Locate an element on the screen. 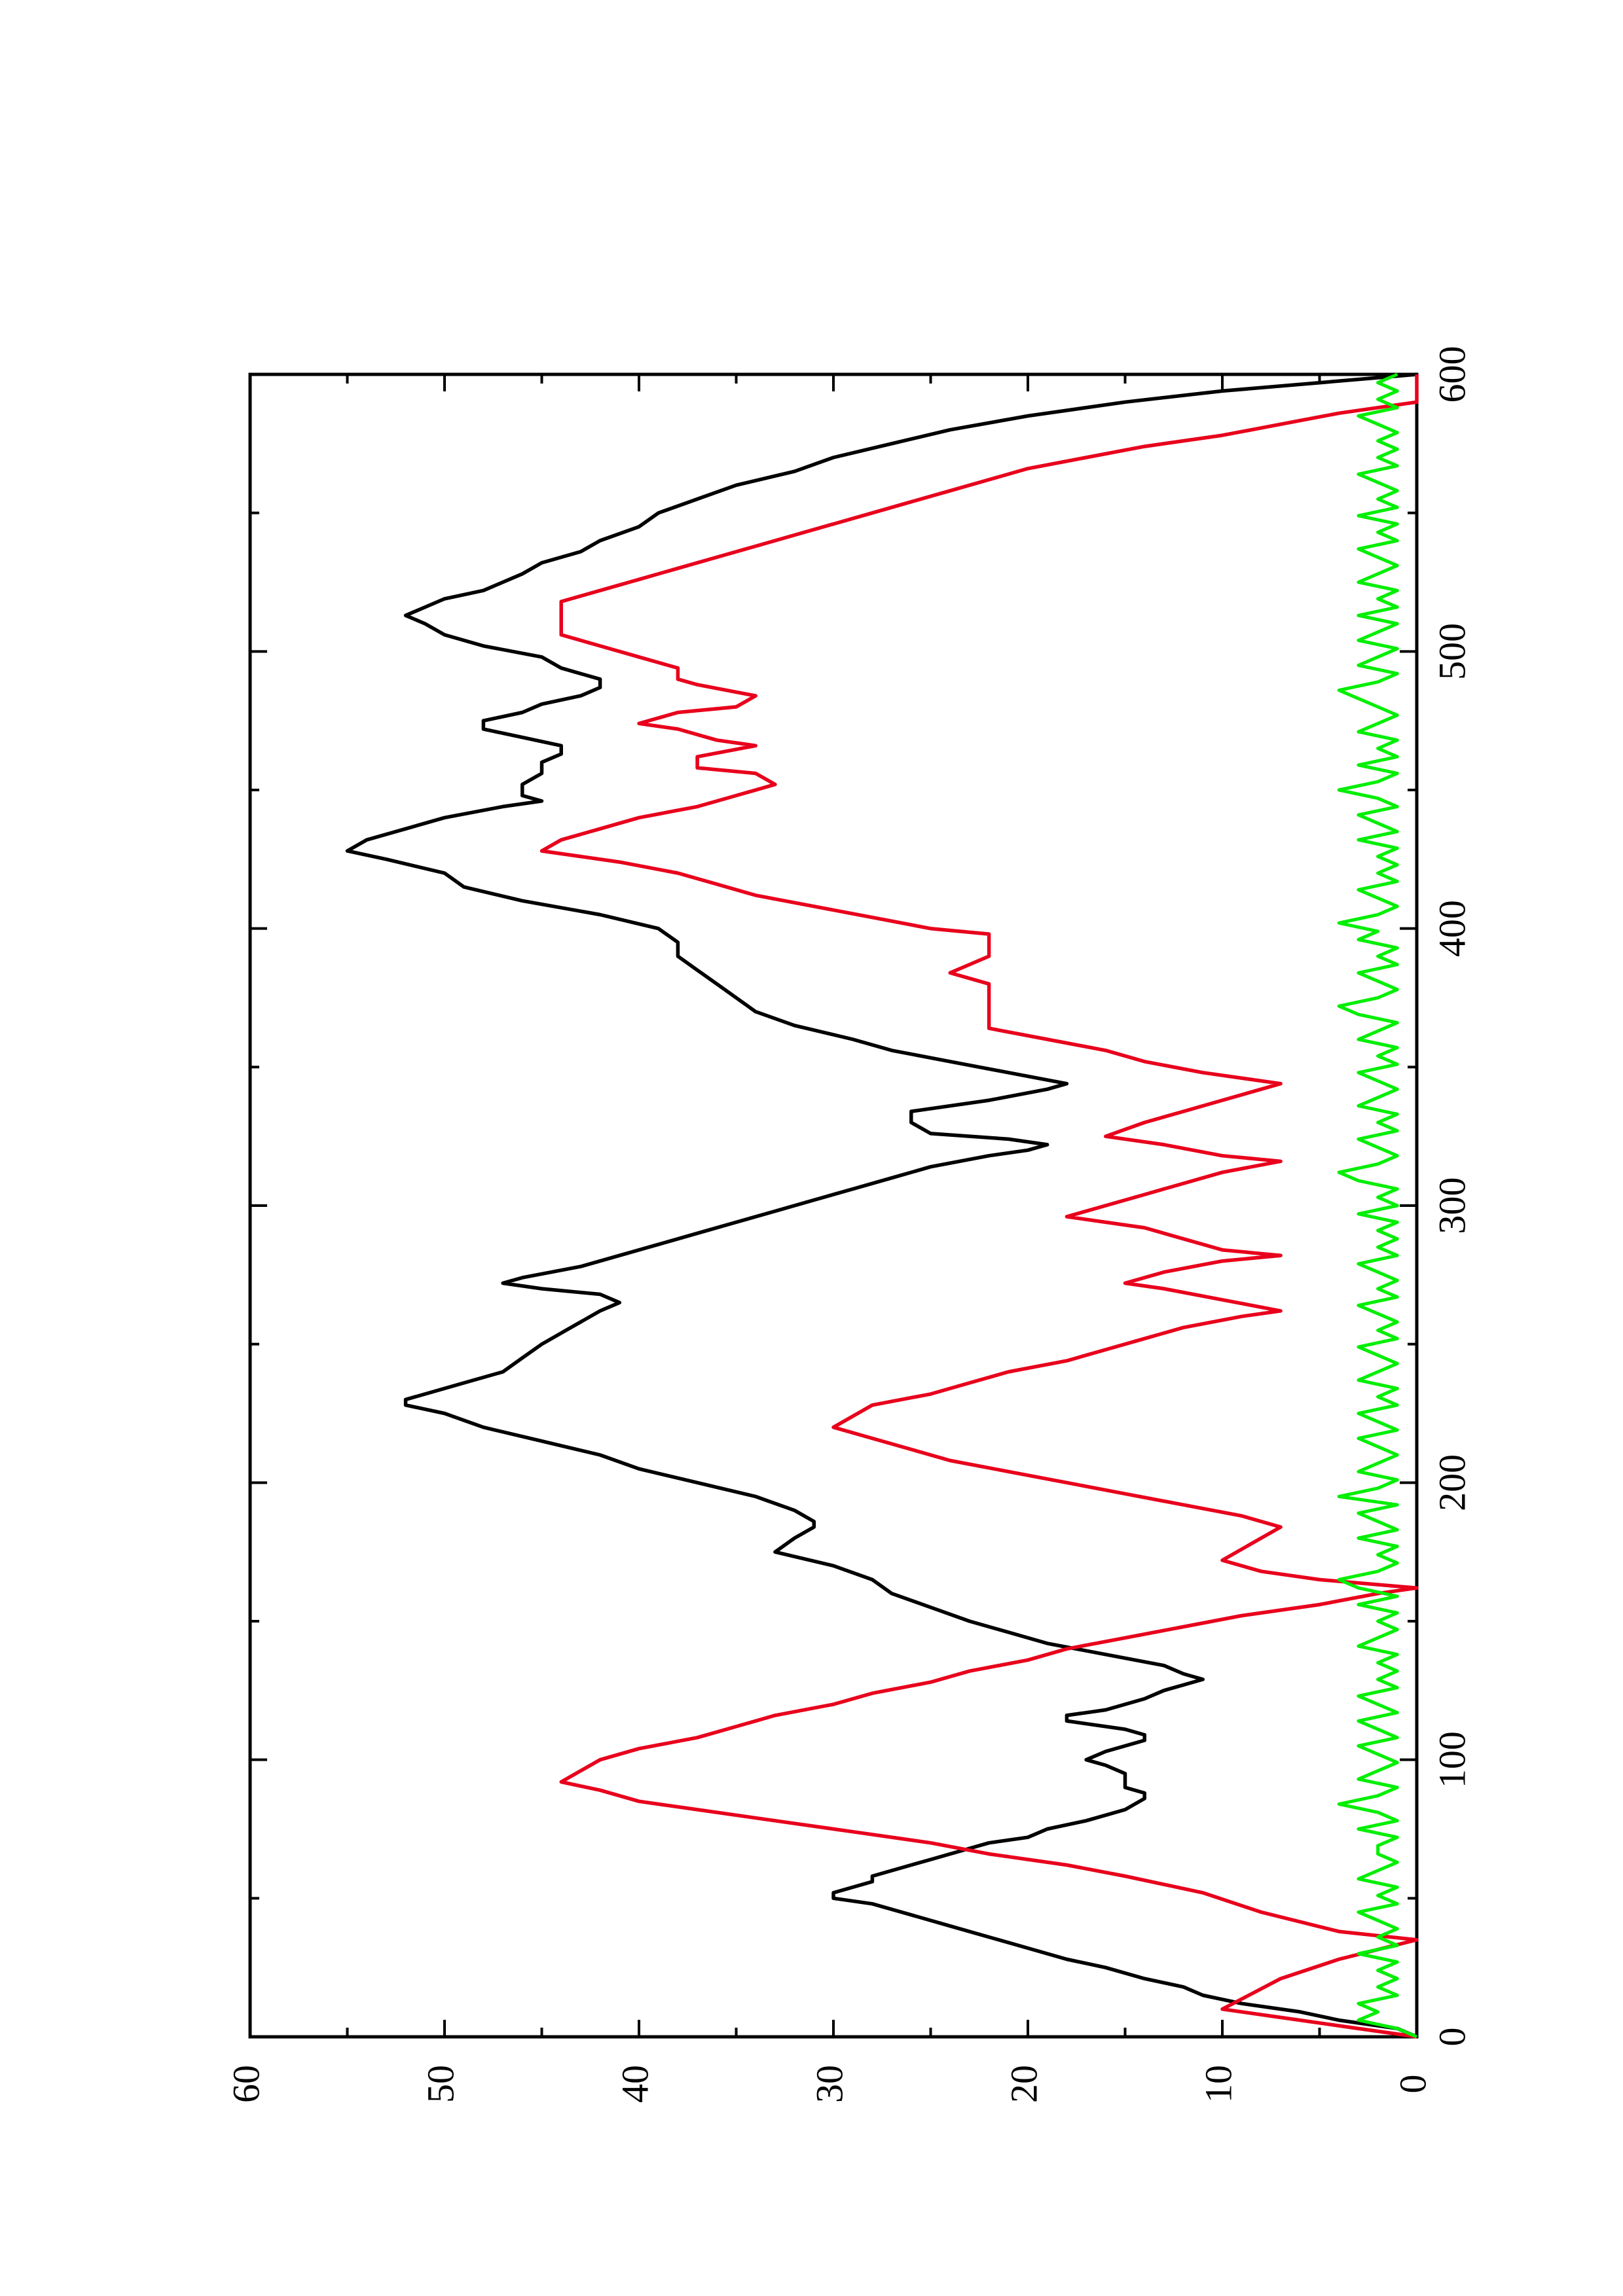 The width and height of the screenshot is (1623, 2296). y-tick-label: 50 is located at coordinates (440, 2084).